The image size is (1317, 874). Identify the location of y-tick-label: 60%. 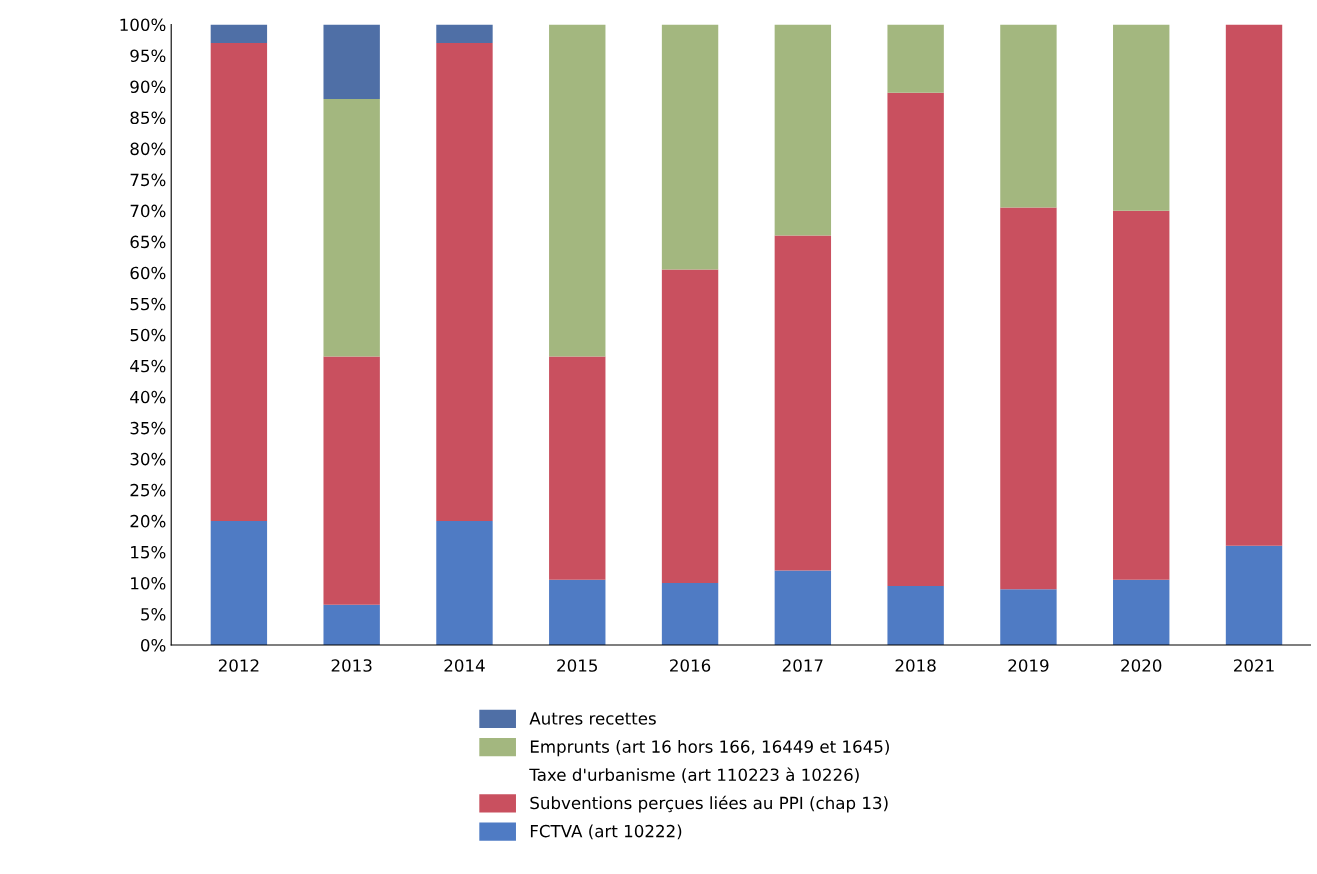
(148, 273).